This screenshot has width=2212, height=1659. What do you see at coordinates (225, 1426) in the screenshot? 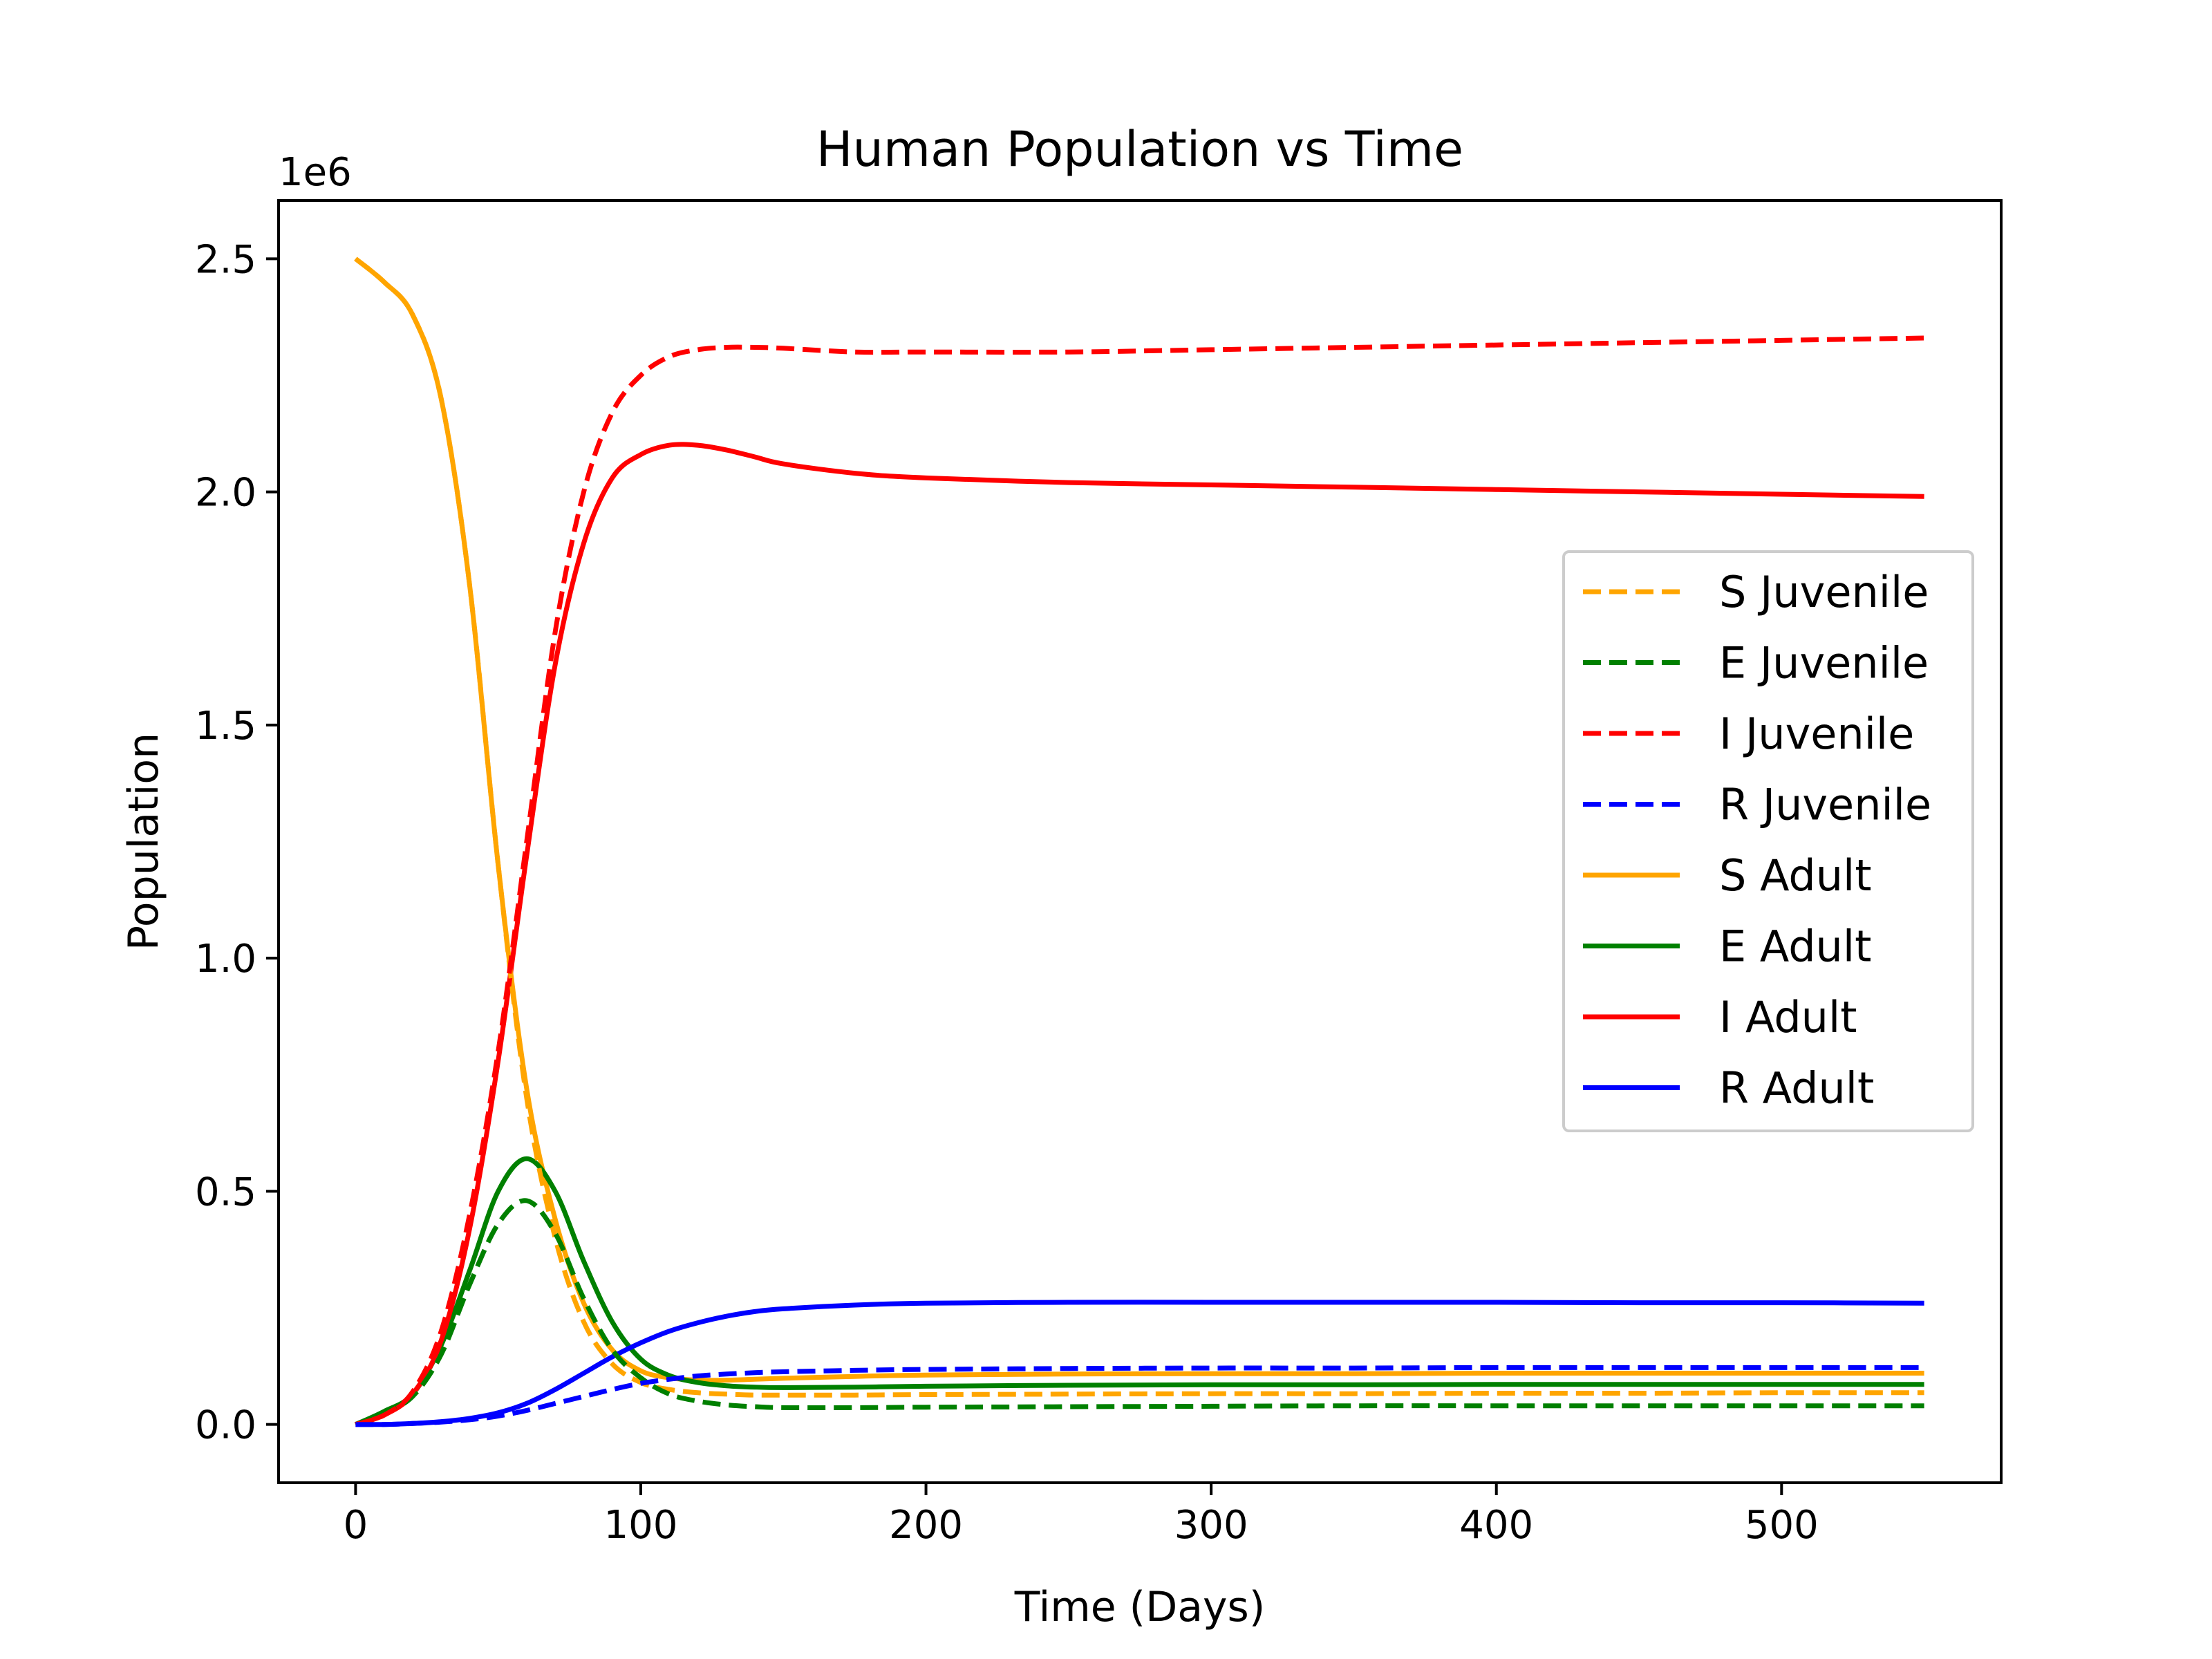
I see `y-tick-label: 0.0` at bounding box center [225, 1426].